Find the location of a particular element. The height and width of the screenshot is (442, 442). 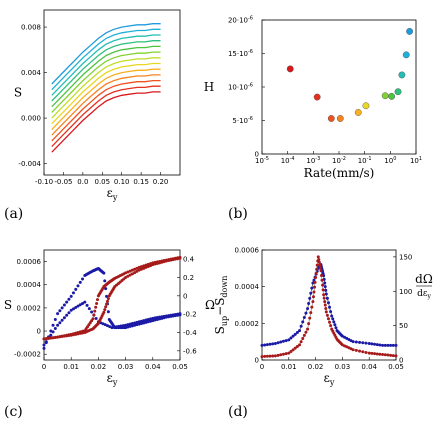

panel-c-y2tick-label: -0.2 is located at coordinates (190, 315).